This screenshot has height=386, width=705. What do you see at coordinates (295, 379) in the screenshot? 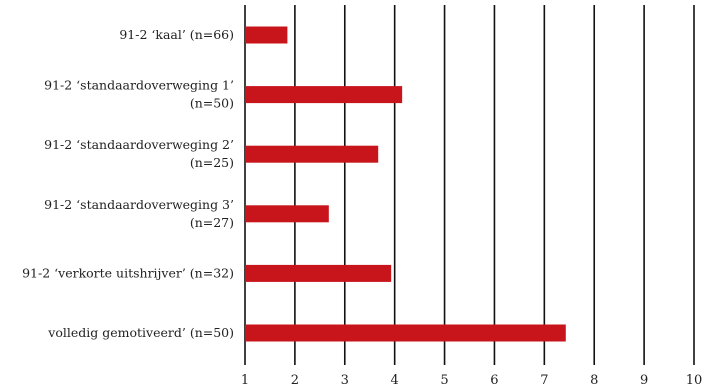
I see `x-tick-label: 2` at bounding box center [295, 379].